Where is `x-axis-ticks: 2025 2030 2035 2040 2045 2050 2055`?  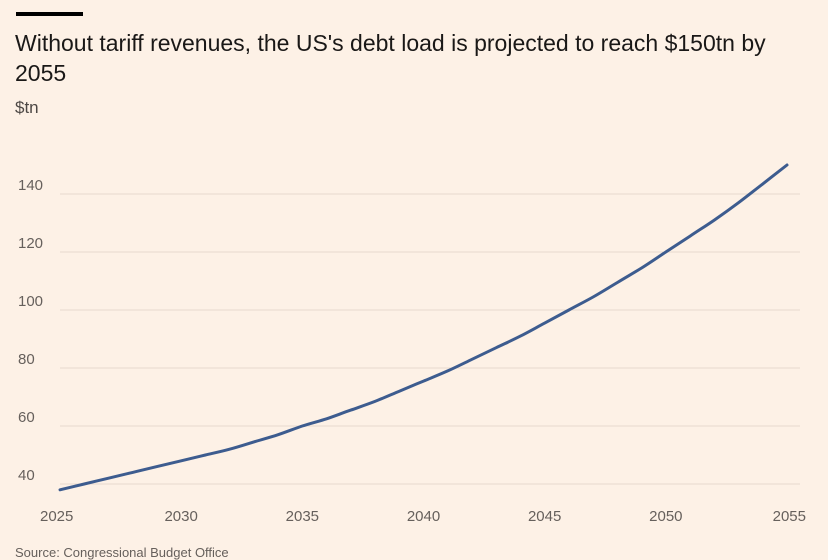 x-axis-ticks: 2025 2030 2035 2040 2045 2050 2055 is located at coordinates (423, 516).